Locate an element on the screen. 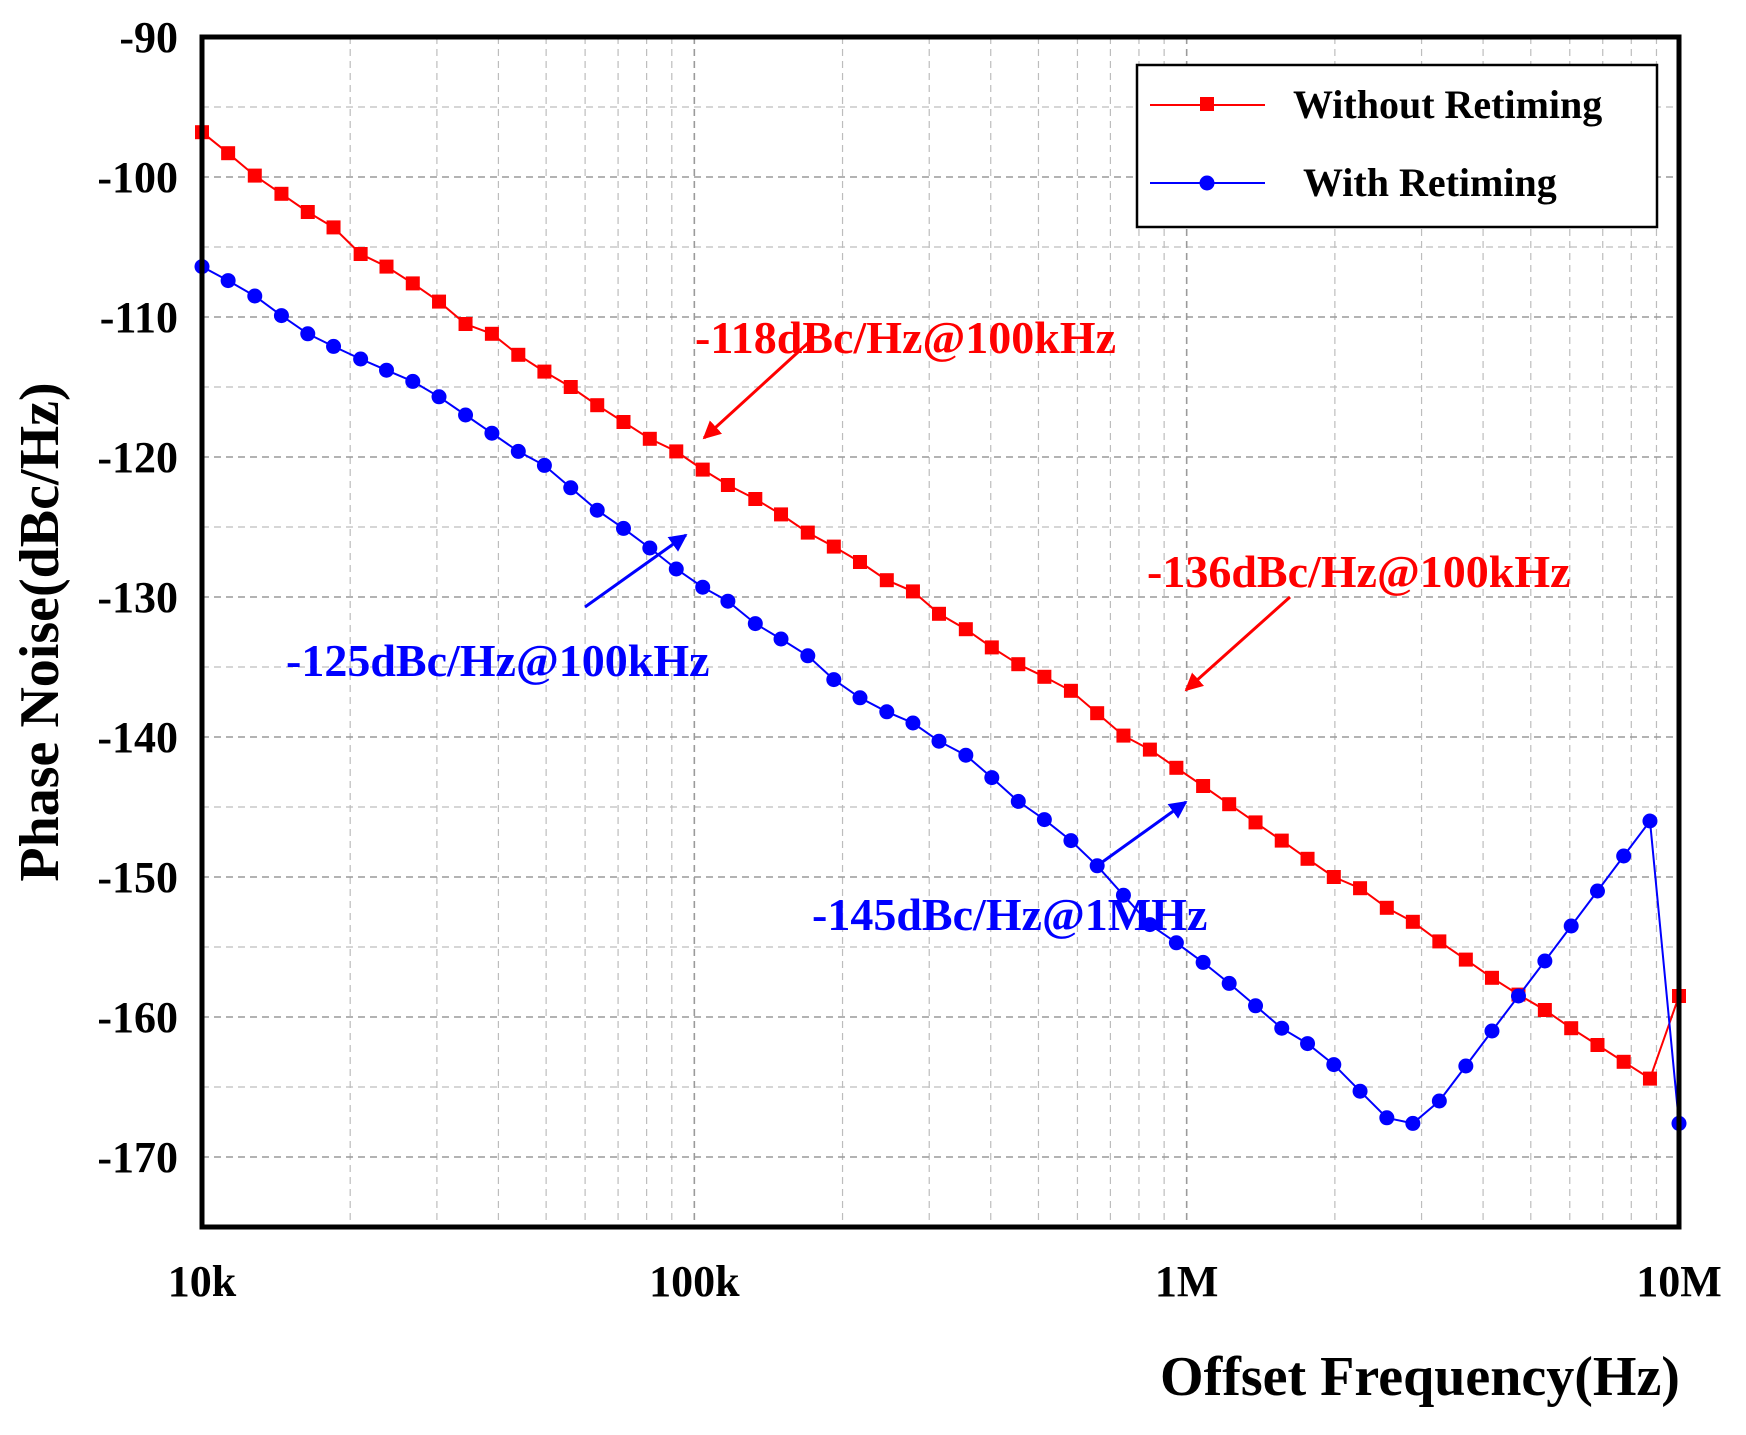 This screenshot has width=1746, height=1435. annotation-arrow-red-100k is located at coordinates (756, 390).